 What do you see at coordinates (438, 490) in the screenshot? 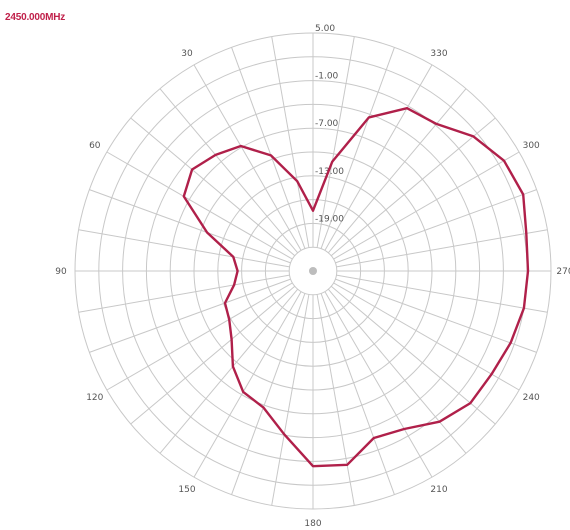
I see `angle-tick-label: 210` at bounding box center [438, 490].